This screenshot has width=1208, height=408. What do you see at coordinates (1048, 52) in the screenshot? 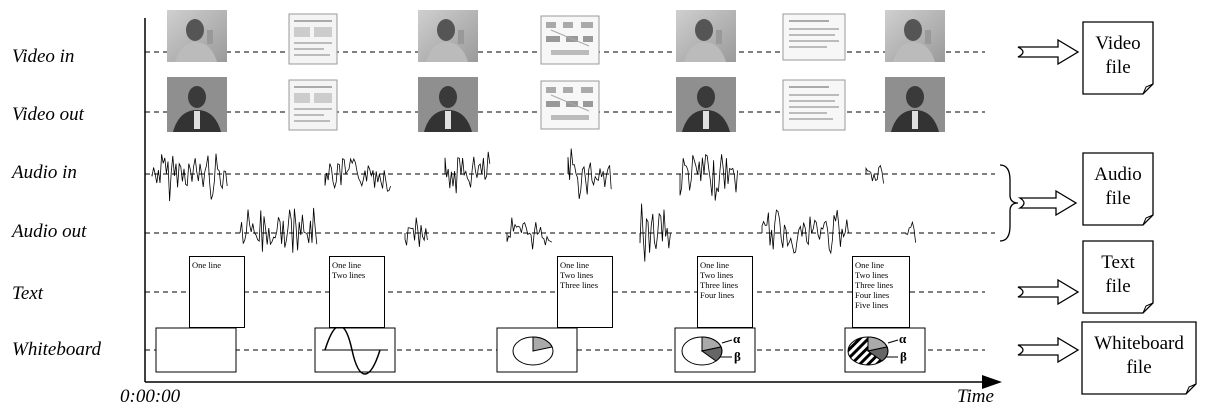
I see `video-file-arrow` at bounding box center [1048, 52].